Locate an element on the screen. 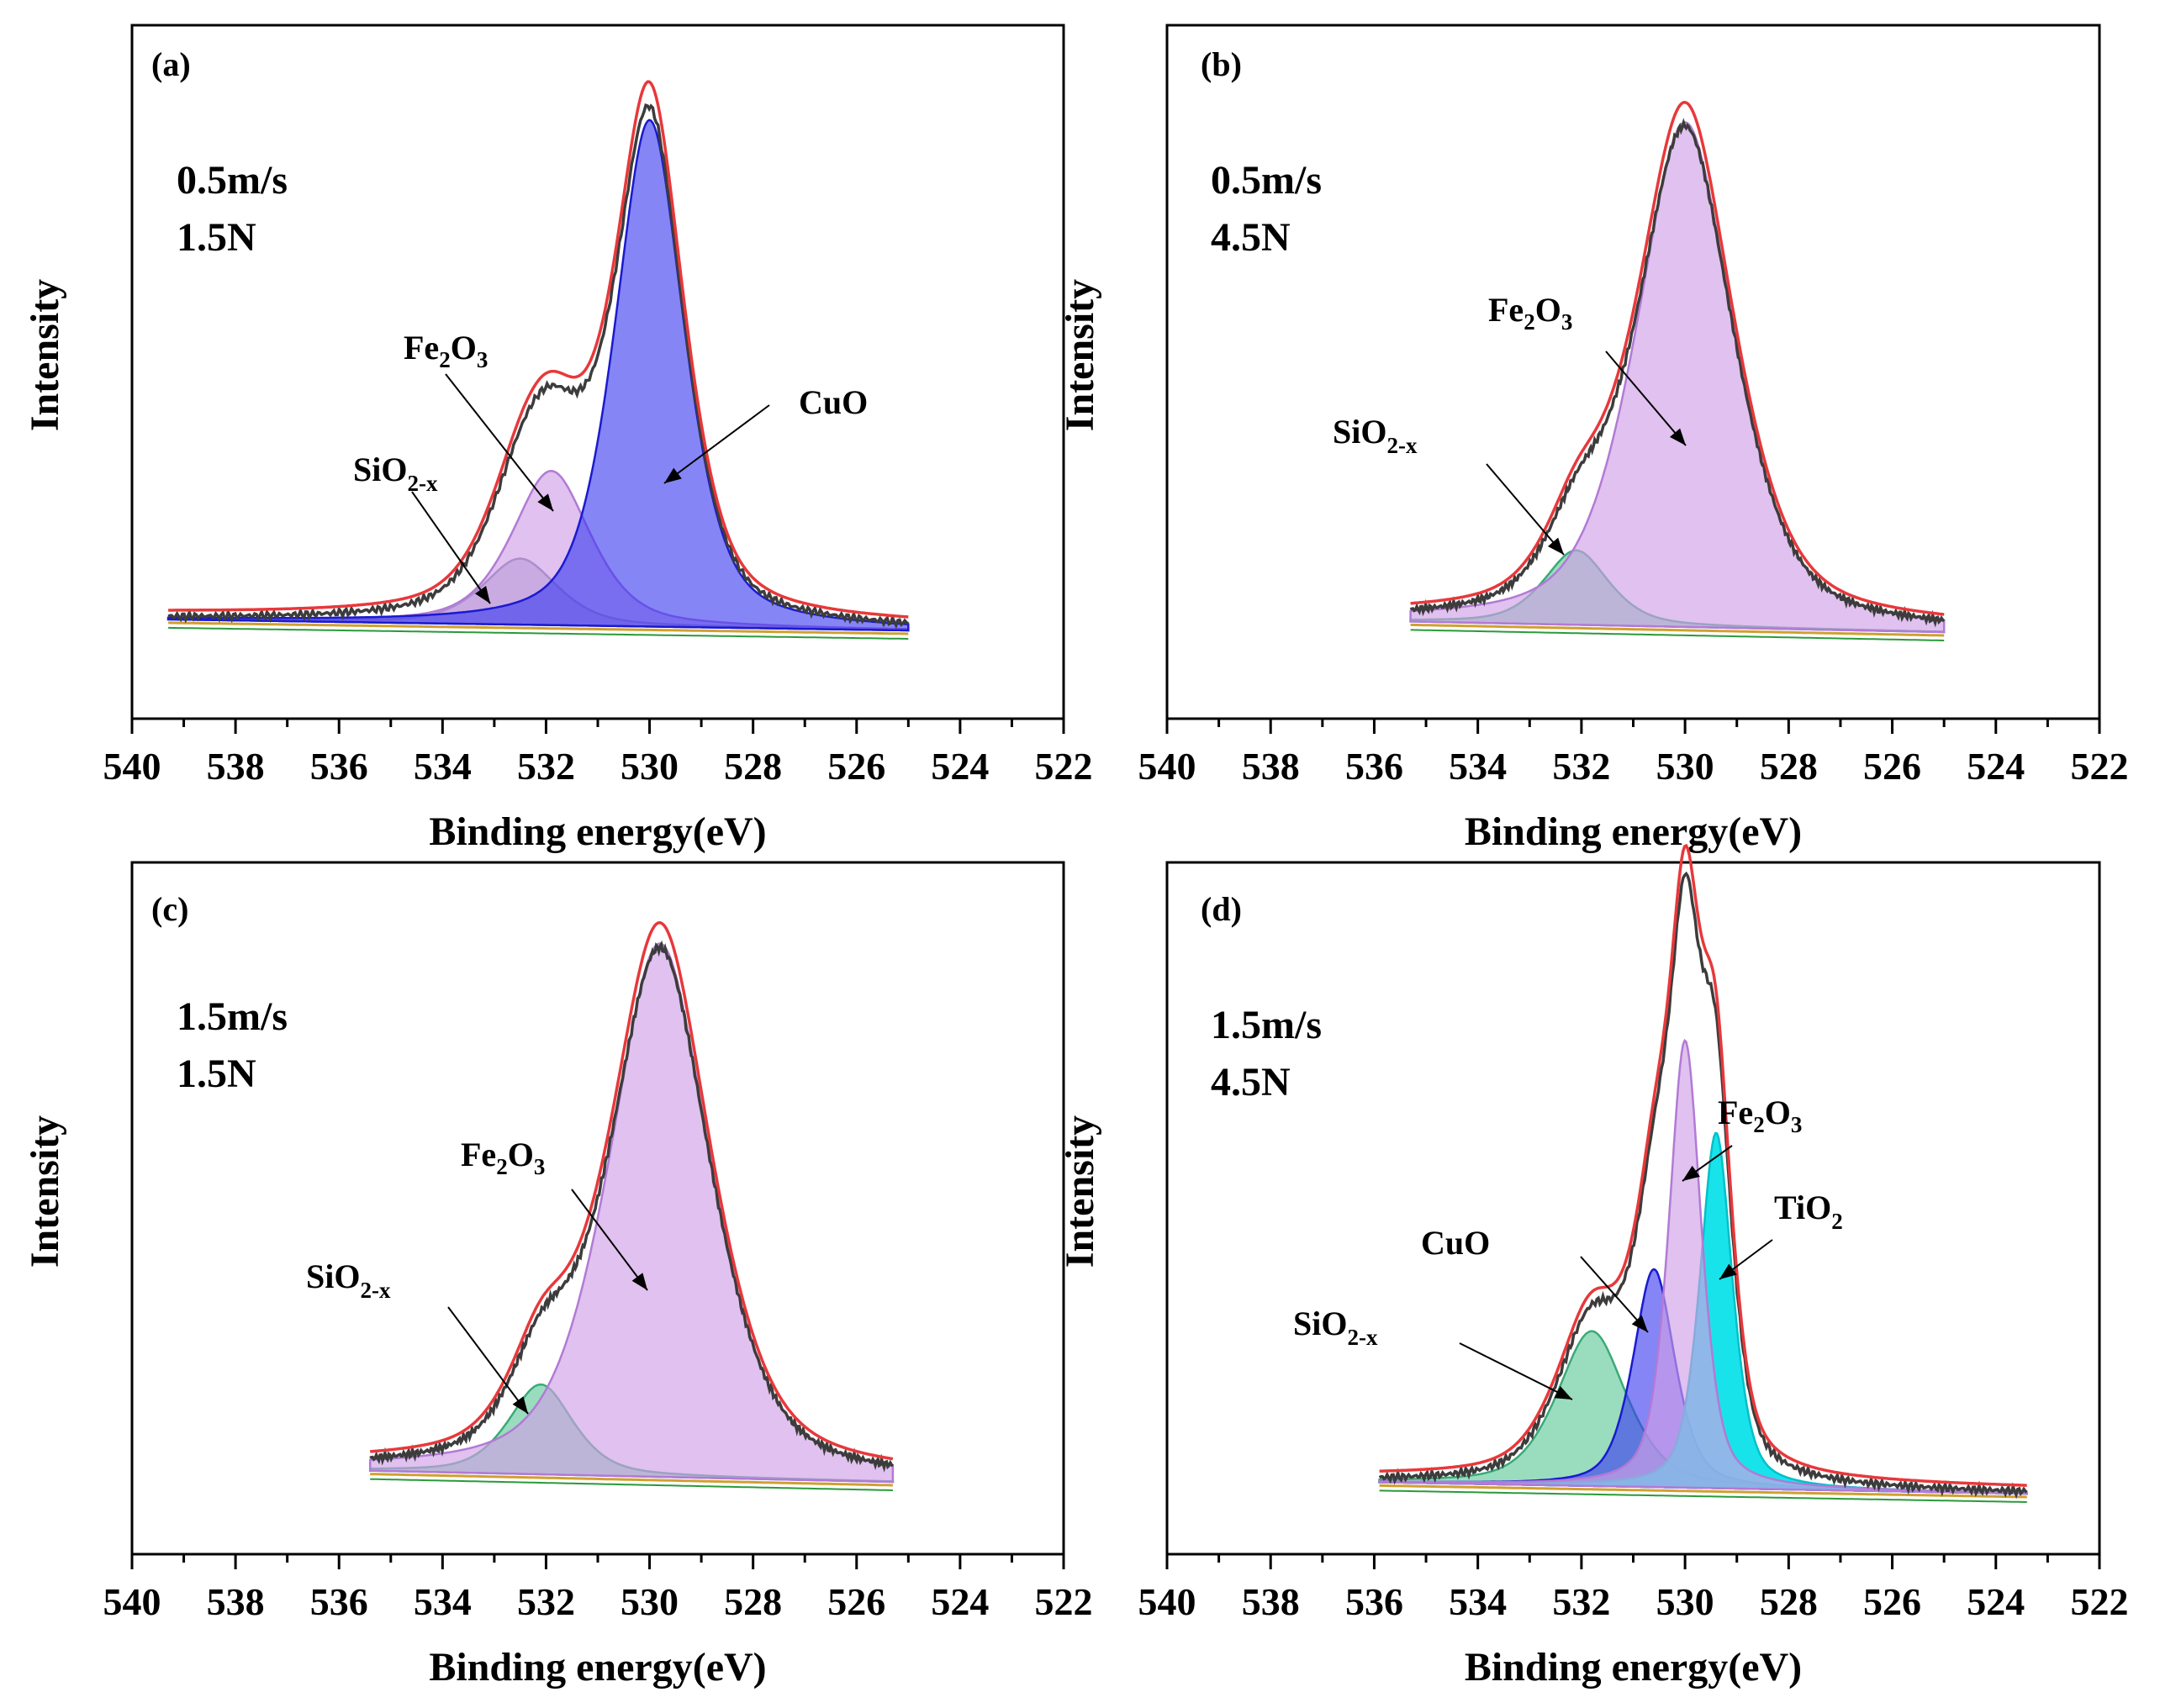 The height and width of the screenshot is (1708, 2160). panel-label: (b) is located at coordinates (1221, 64).